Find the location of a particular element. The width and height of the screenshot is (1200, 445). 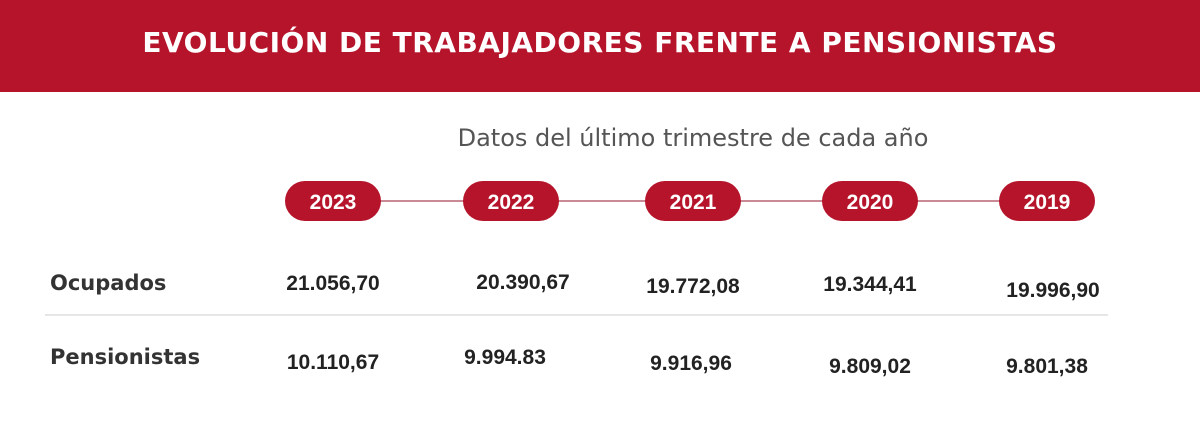

year-header-2019: 2019 is located at coordinates (1047, 201).